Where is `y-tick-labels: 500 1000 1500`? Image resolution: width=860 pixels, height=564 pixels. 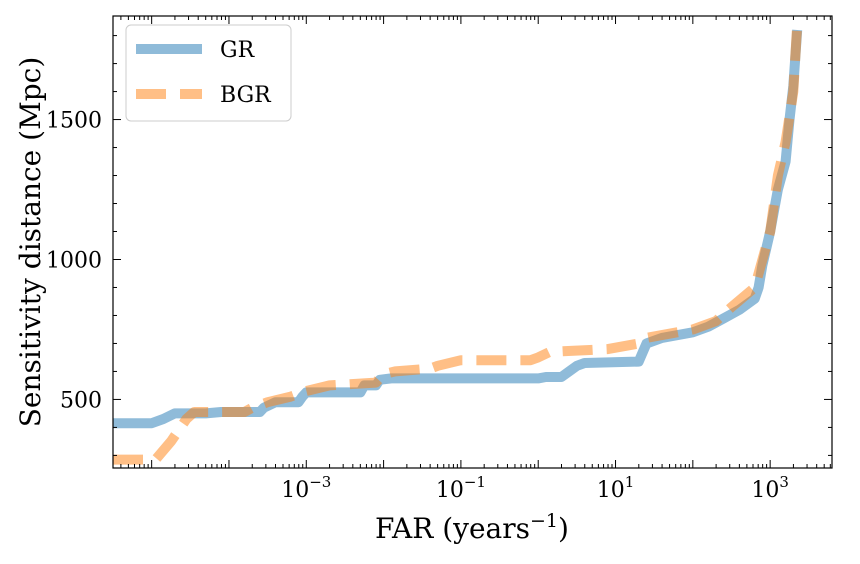 y-tick-labels: 500 1000 1500 is located at coordinates (74, 261).